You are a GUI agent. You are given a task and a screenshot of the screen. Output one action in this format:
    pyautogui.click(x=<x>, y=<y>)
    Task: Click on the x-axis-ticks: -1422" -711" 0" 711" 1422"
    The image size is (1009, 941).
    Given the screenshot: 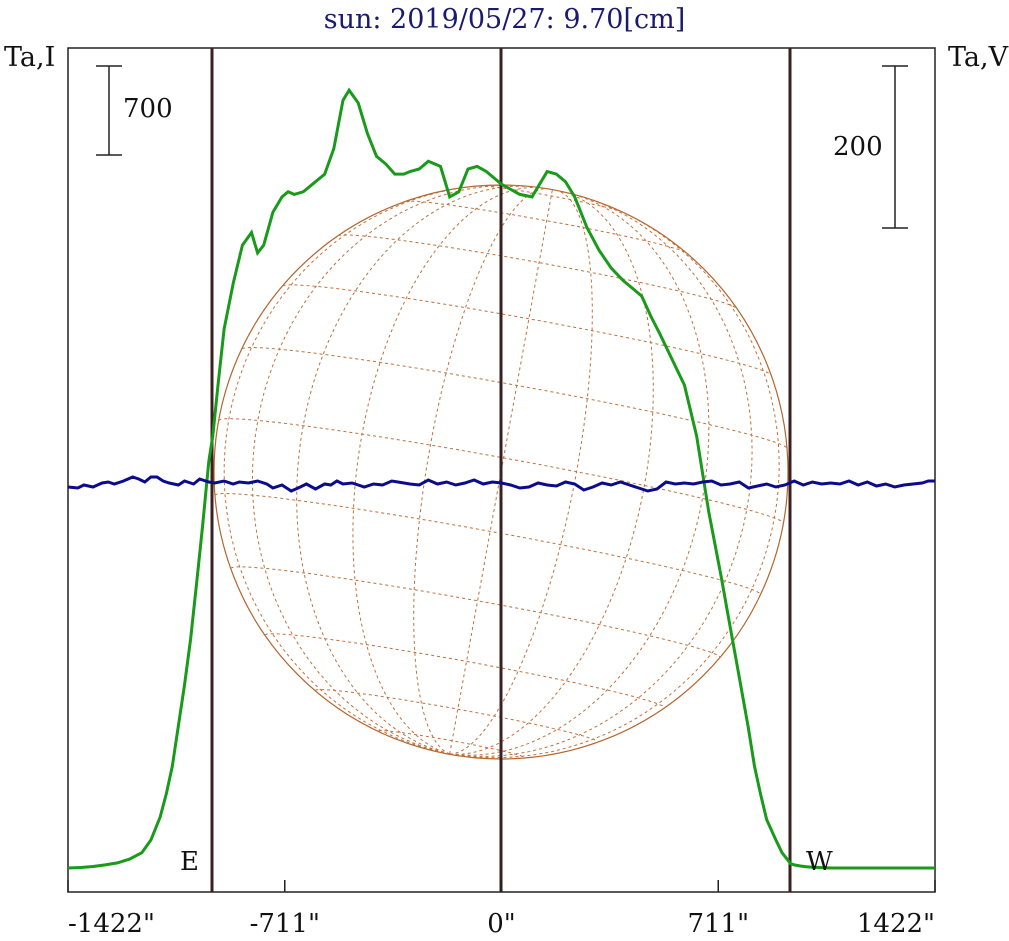 What is the action you would take?
    pyautogui.click(x=501, y=909)
    